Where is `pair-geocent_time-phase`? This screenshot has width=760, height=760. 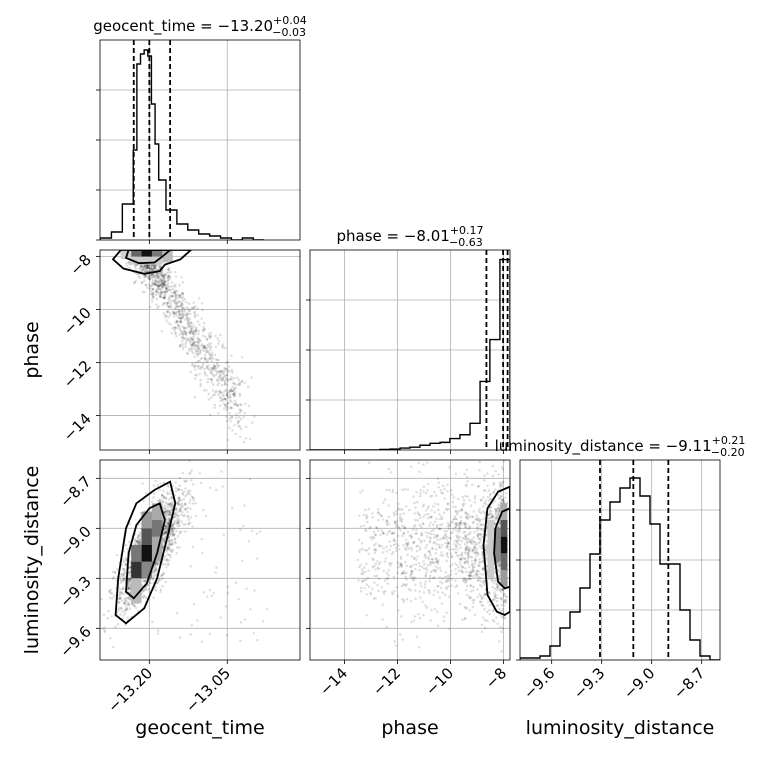
pair-geocent_time-phase is located at coordinates (200, 350).